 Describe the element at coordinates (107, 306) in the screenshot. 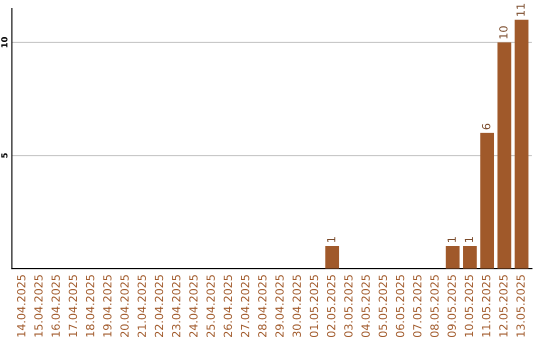

I see `x-tick-label: 19.04.2025` at that location.